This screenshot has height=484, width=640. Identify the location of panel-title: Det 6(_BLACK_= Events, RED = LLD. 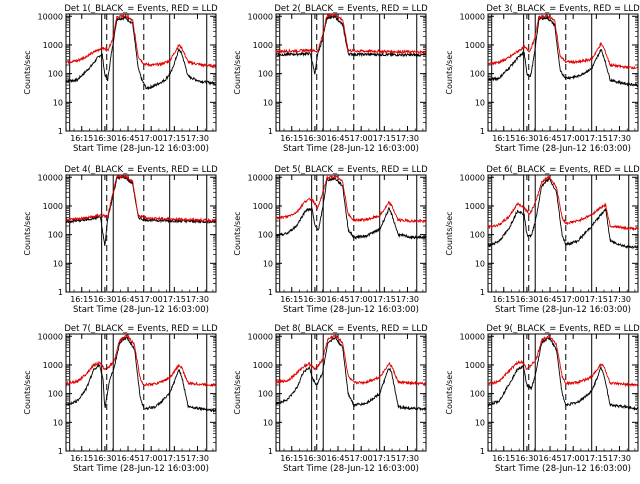
(563, 170).